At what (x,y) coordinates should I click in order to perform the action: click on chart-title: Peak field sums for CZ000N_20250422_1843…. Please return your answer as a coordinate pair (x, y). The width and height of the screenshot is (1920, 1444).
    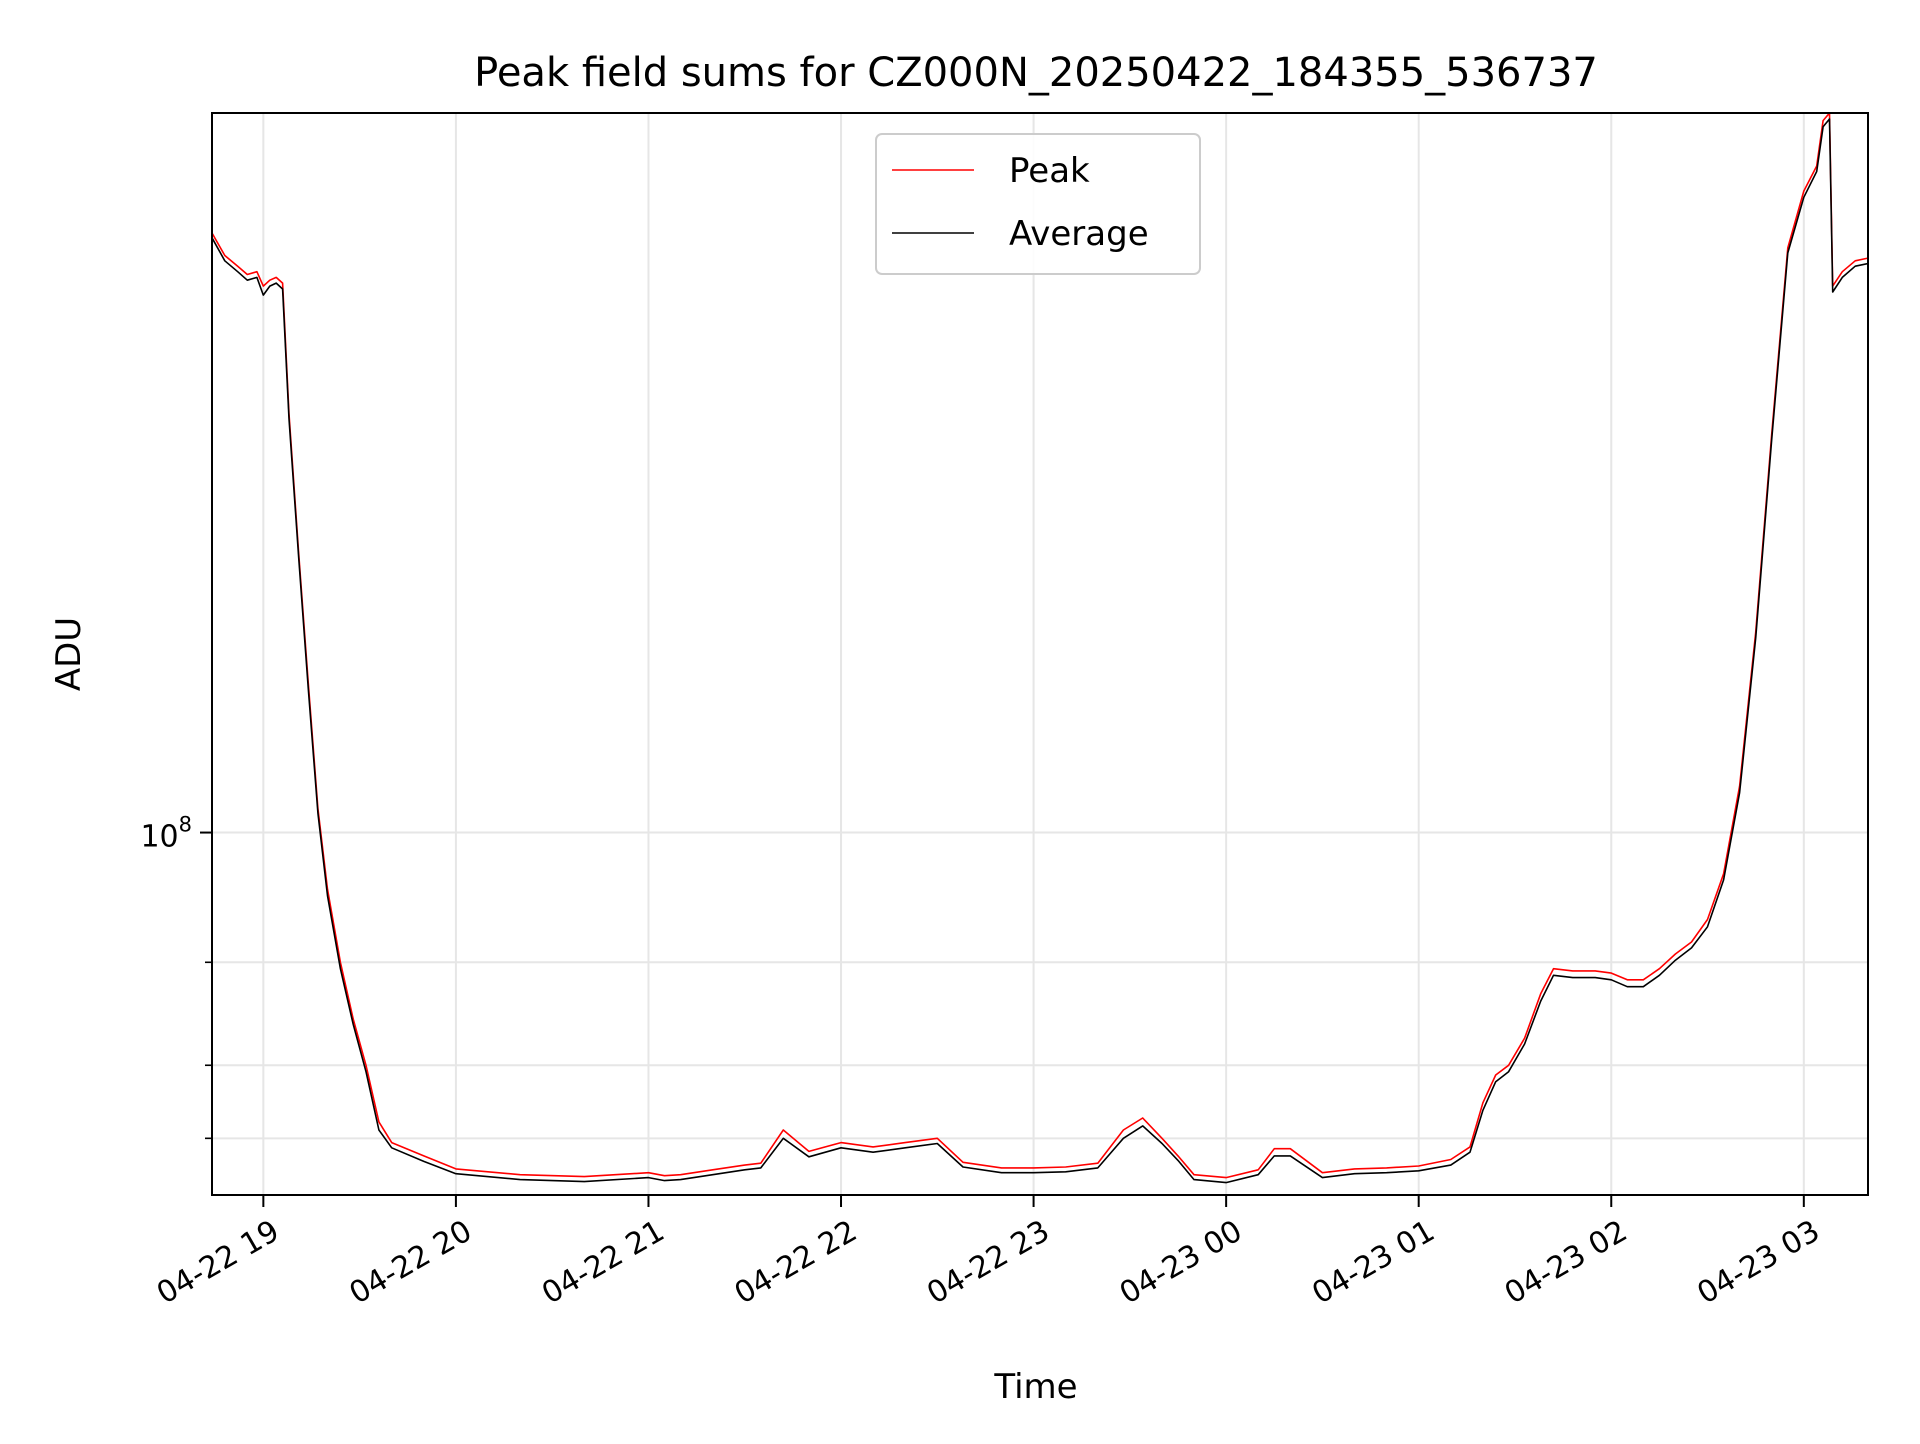
    Looking at the image, I should click on (1036, 73).